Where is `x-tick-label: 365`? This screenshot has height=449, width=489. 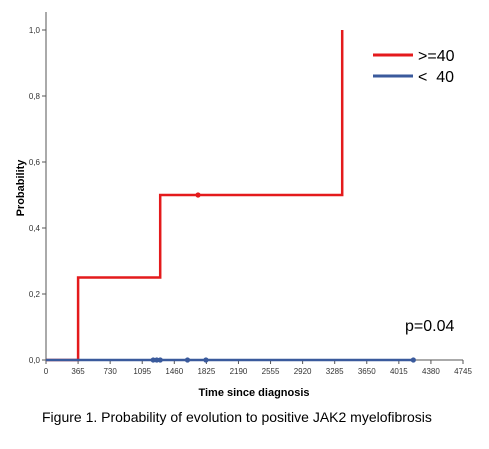
x-tick-label: 365 is located at coordinates (78, 371).